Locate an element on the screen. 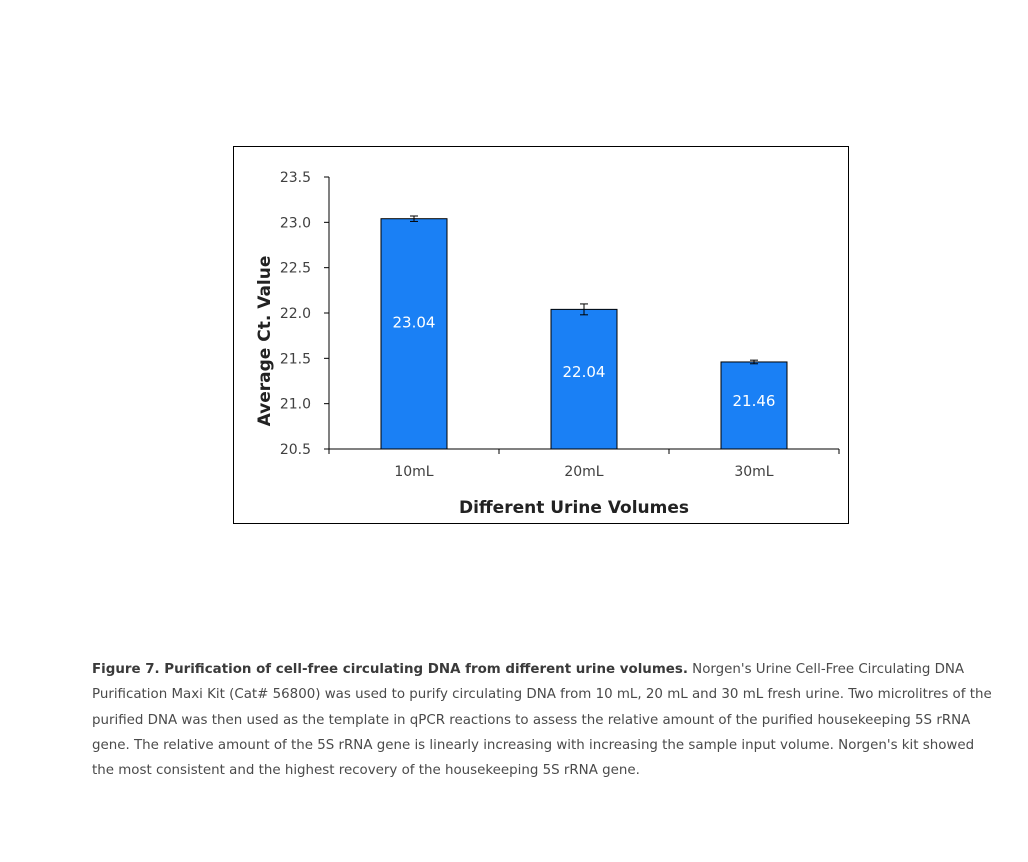 This screenshot has height=862, width=1028. y-tick-label: 23.5 is located at coordinates (295, 178).